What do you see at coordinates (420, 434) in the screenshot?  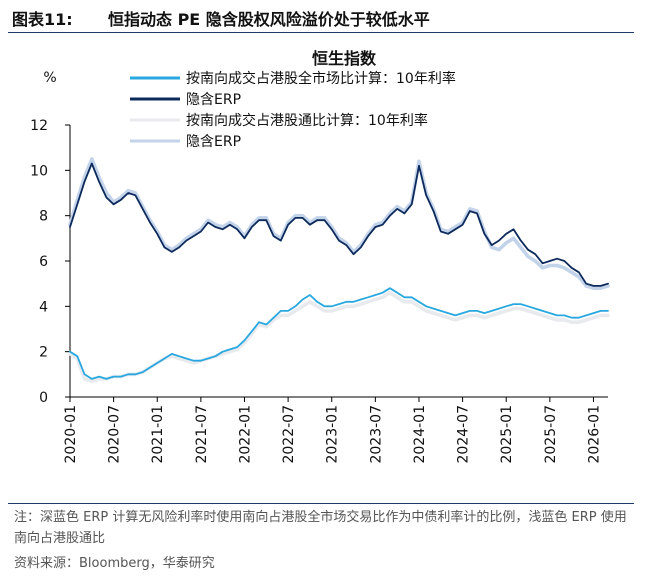 I see `x-tick-label: 2024-01` at bounding box center [420, 434].